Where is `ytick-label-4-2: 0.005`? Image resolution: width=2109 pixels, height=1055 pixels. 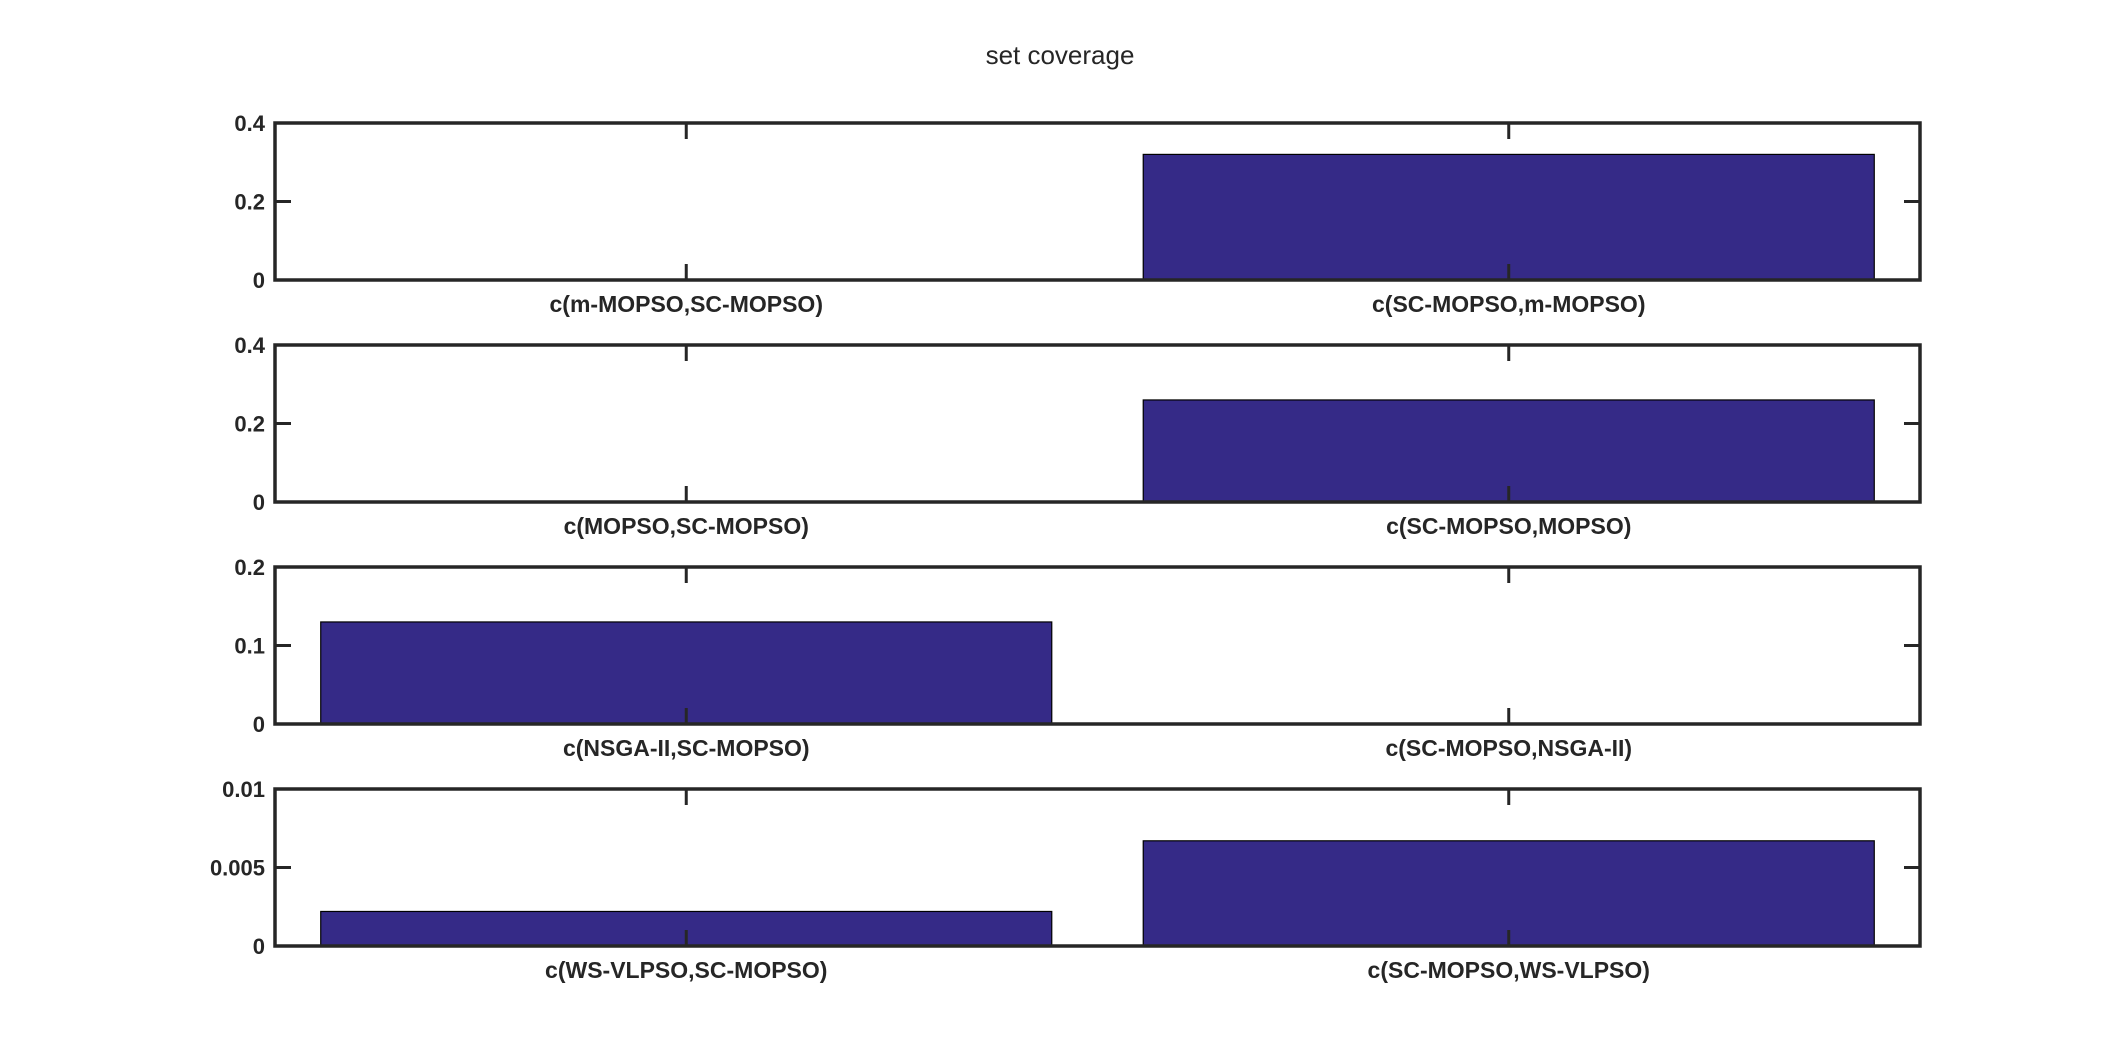
ytick-label-4-2: 0.005 is located at coordinates (237, 868).